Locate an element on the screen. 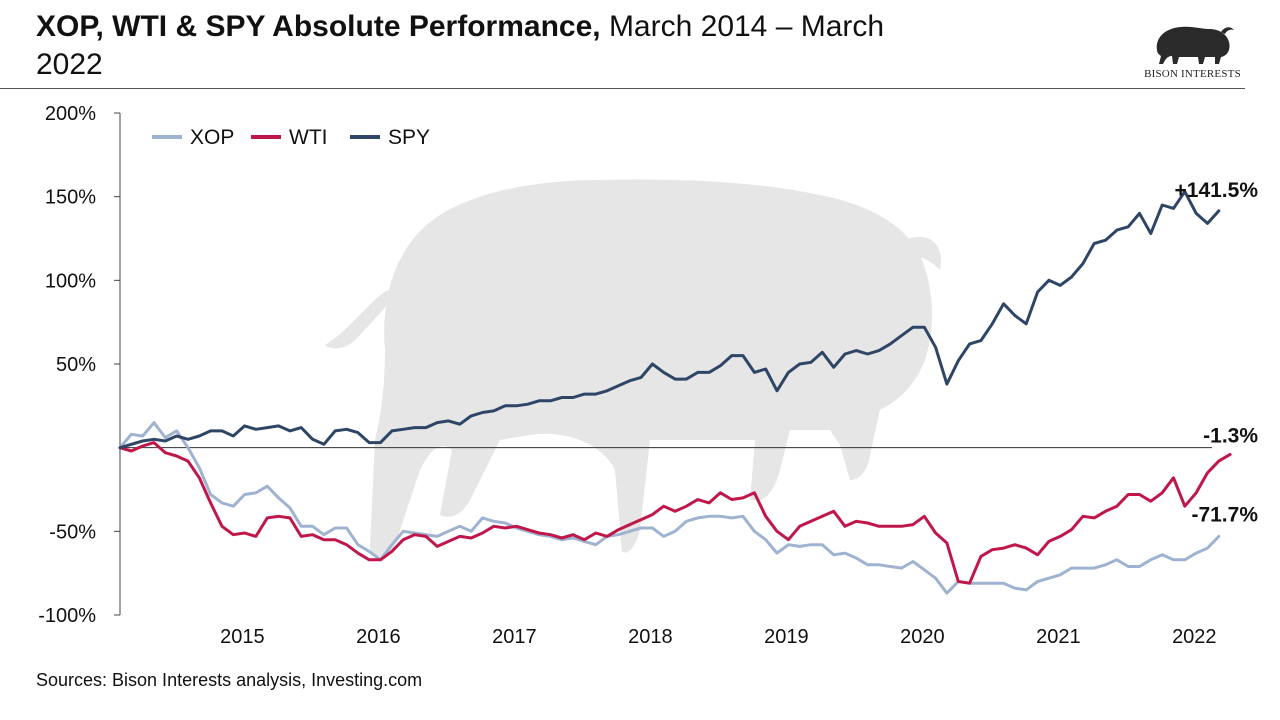 Image resolution: width=1280 pixels, height=720 pixels. y-tick-label: 200% is located at coordinates (70, 114).